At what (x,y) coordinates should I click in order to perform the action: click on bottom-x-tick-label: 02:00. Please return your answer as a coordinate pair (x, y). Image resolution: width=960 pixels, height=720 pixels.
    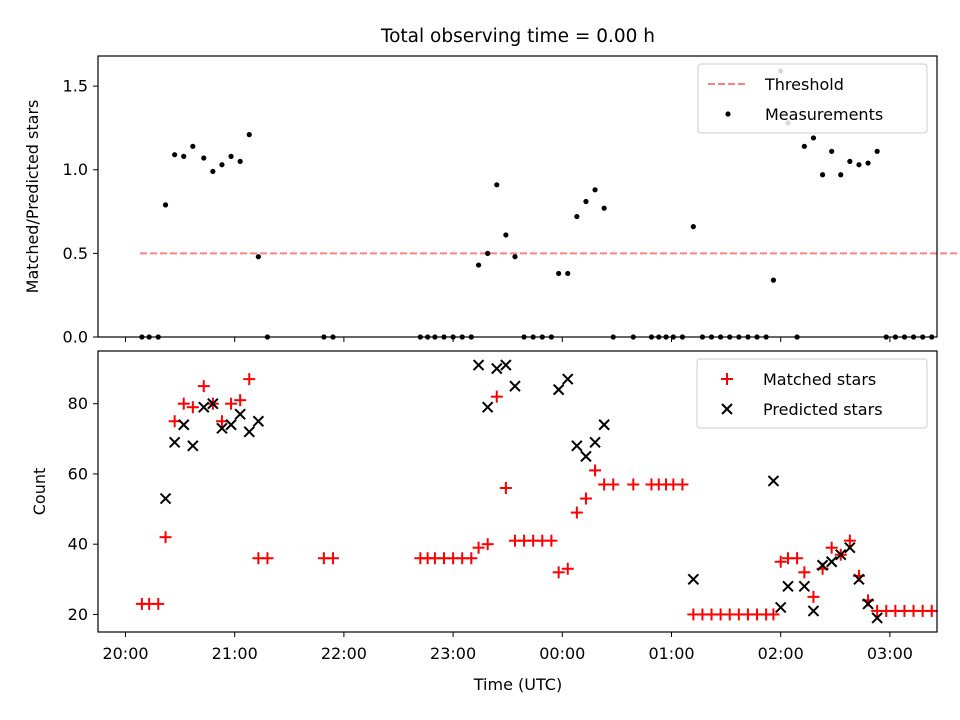
    Looking at the image, I should click on (781, 653).